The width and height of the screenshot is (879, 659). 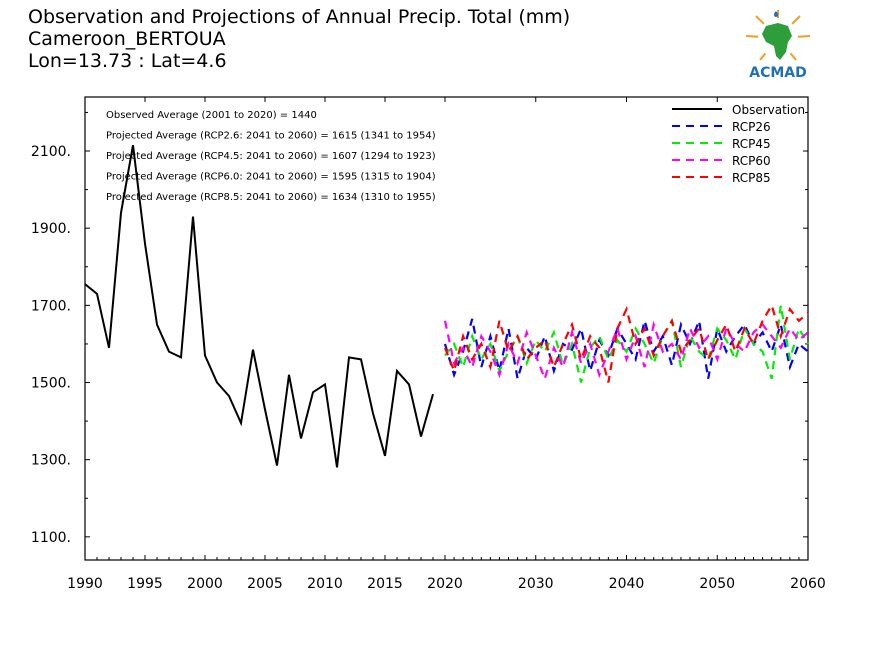 I want to click on y-tick-label: 1100., so click(x=51, y=538).